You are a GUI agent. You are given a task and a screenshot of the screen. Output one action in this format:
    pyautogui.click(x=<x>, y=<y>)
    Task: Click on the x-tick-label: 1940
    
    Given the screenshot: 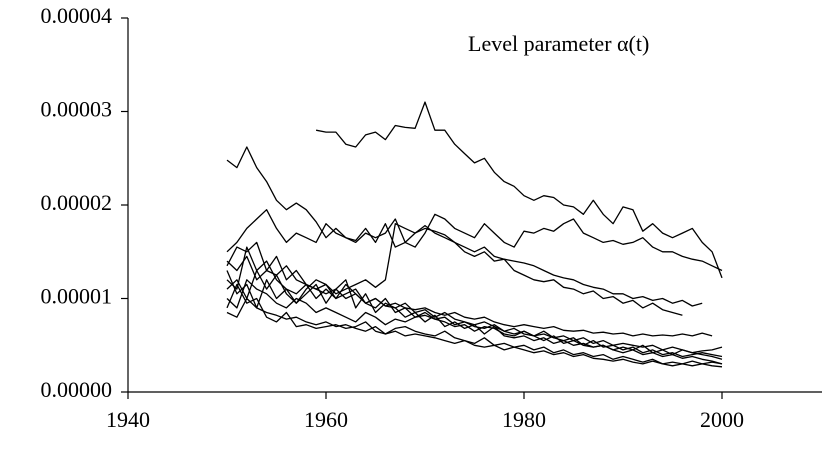 What is the action you would take?
    pyautogui.click(x=128, y=419)
    